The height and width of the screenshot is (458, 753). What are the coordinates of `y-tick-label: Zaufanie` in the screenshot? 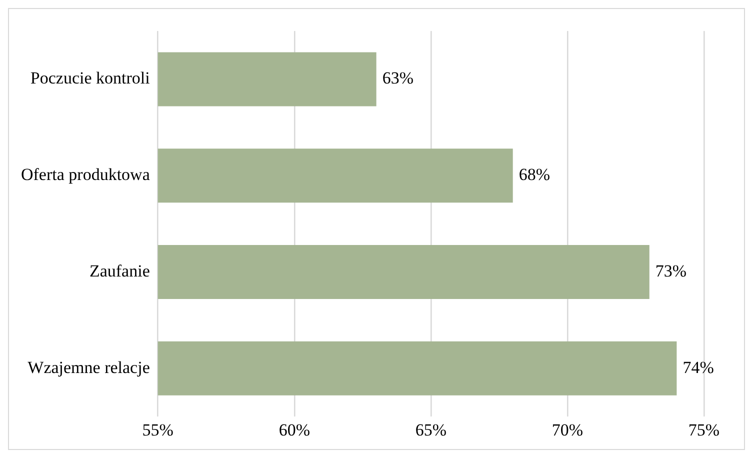 It's located at (119, 270).